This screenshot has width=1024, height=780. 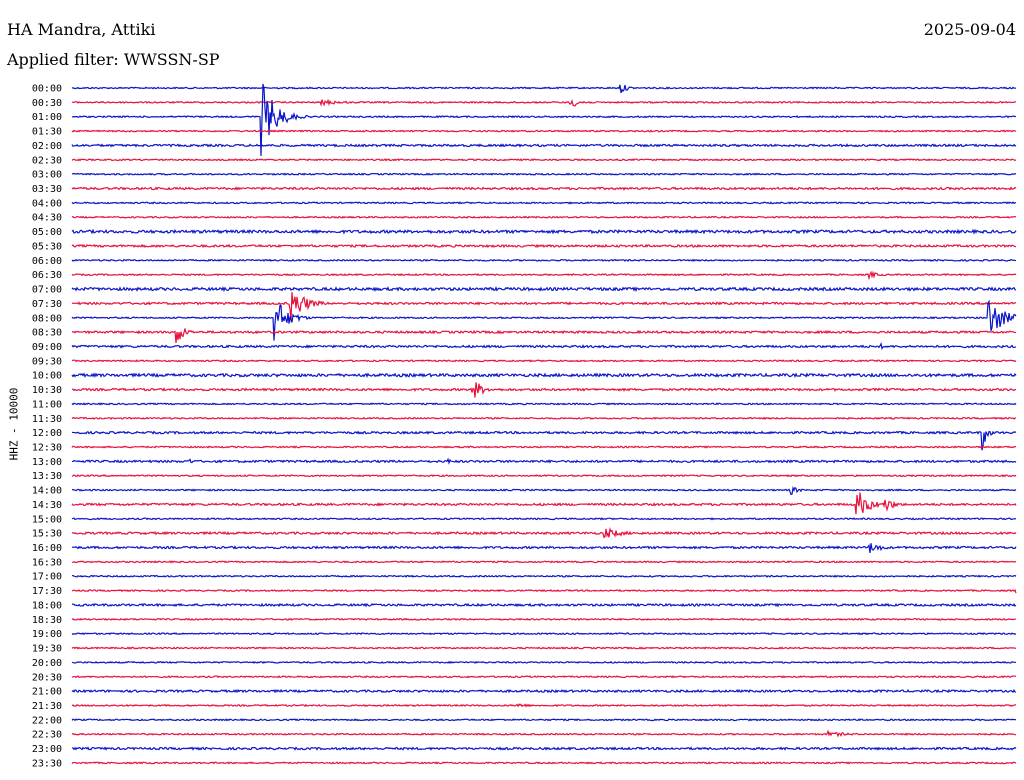 I want to click on date-label: 2025-09-04, so click(x=969, y=29).